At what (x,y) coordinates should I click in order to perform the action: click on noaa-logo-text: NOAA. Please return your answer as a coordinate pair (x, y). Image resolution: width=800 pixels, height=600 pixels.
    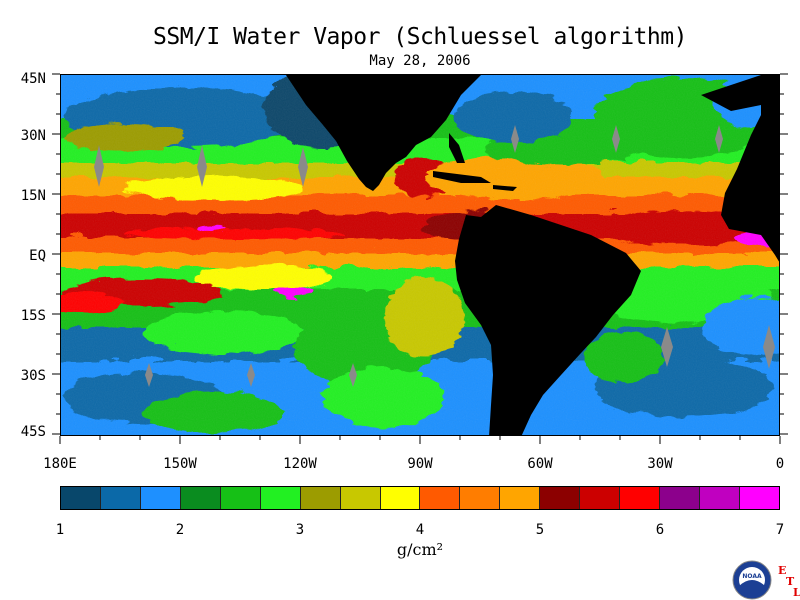
    Looking at the image, I should click on (752, 576).